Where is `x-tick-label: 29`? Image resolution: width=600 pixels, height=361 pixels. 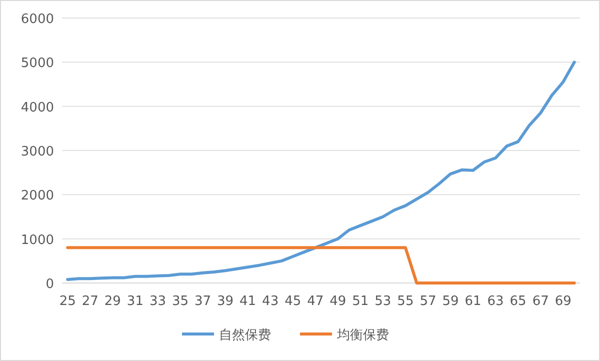 x-tick-label: 29 is located at coordinates (112, 301).